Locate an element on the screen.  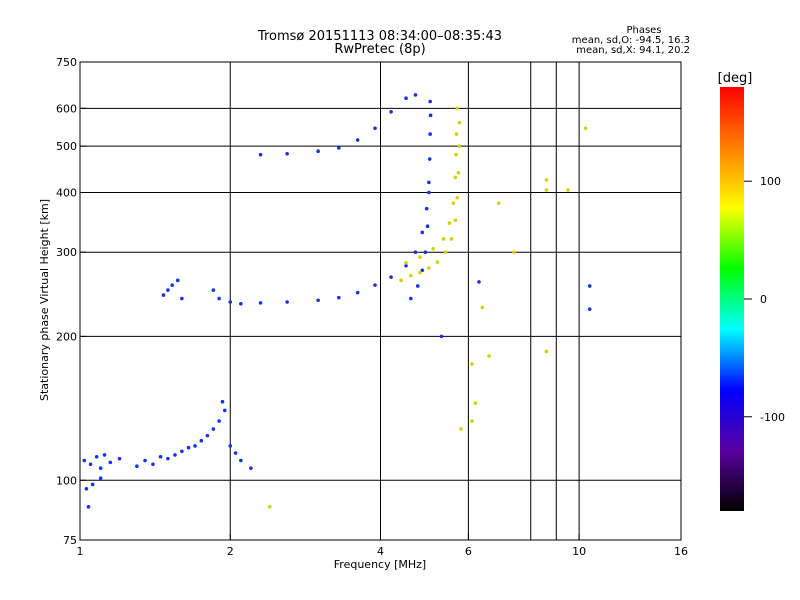
x-tick-label-2: 4 is located at coordinates (380, 551).